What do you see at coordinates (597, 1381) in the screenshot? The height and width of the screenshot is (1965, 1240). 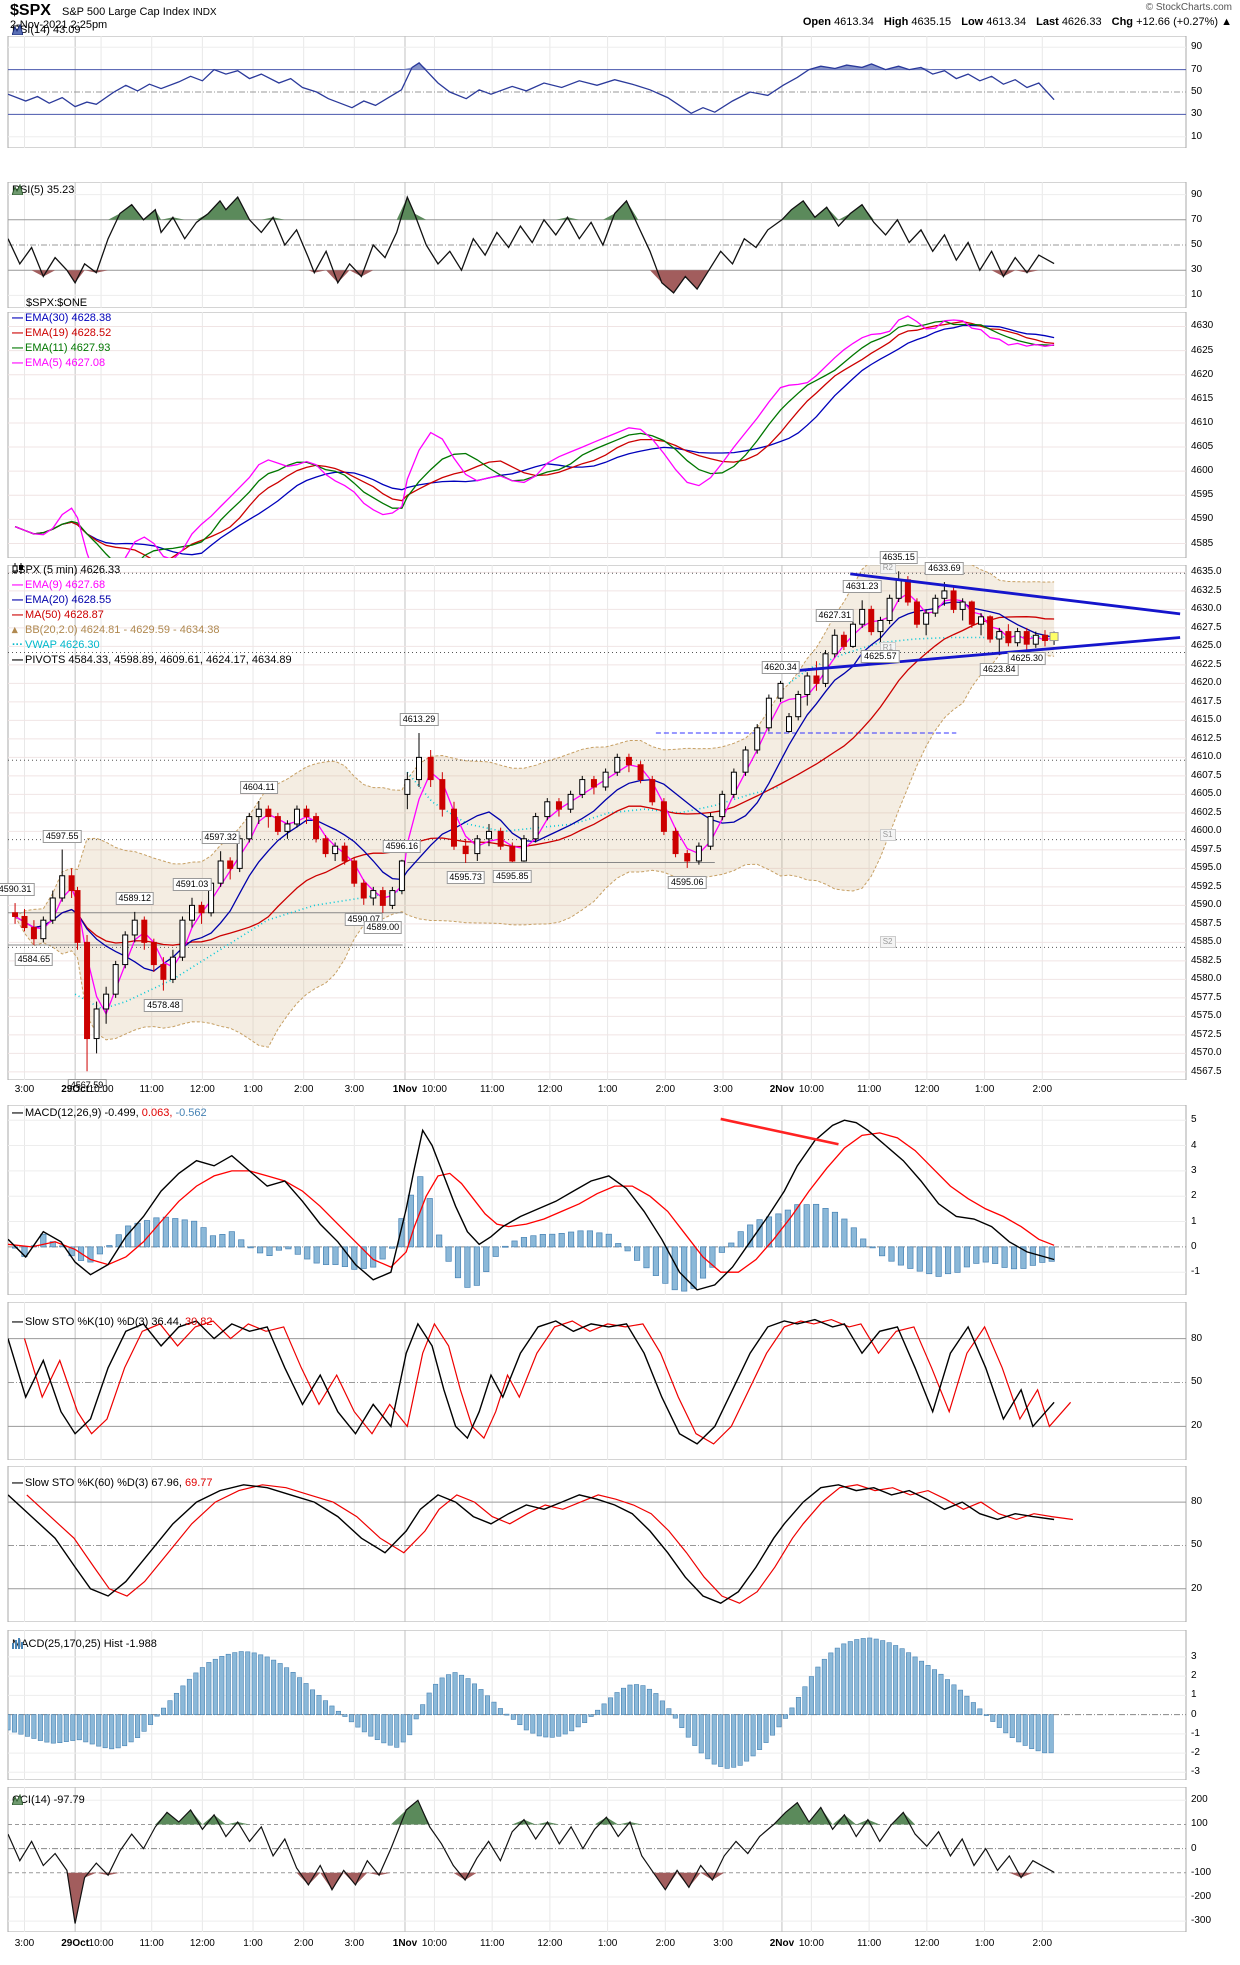 I see `panel-sto10` at bounding box center [597, 1381].